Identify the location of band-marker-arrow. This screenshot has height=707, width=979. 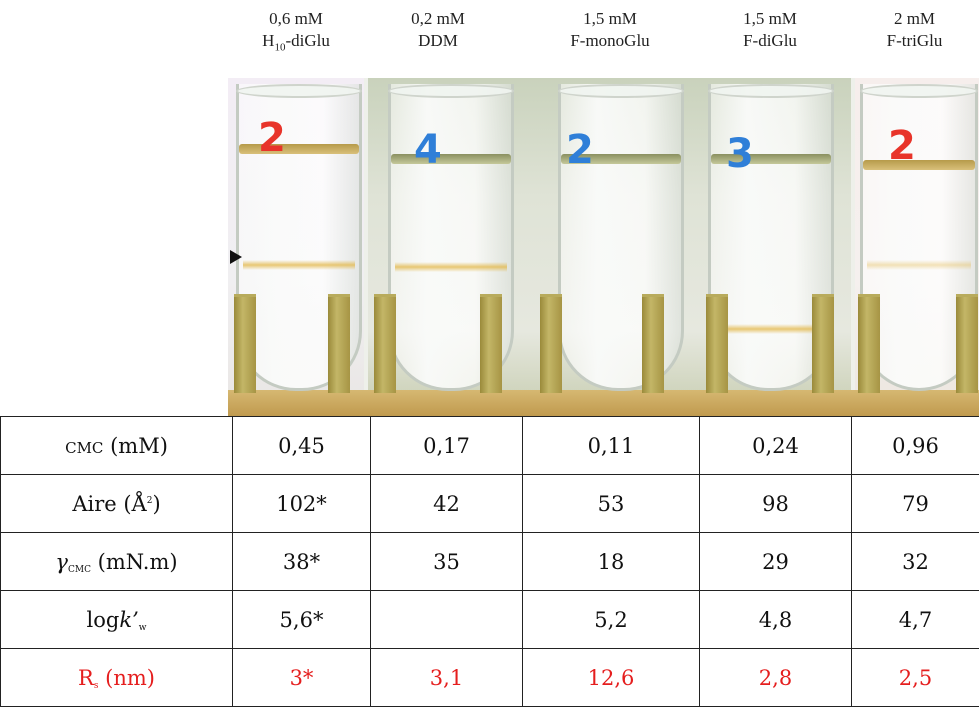
(236, 257).